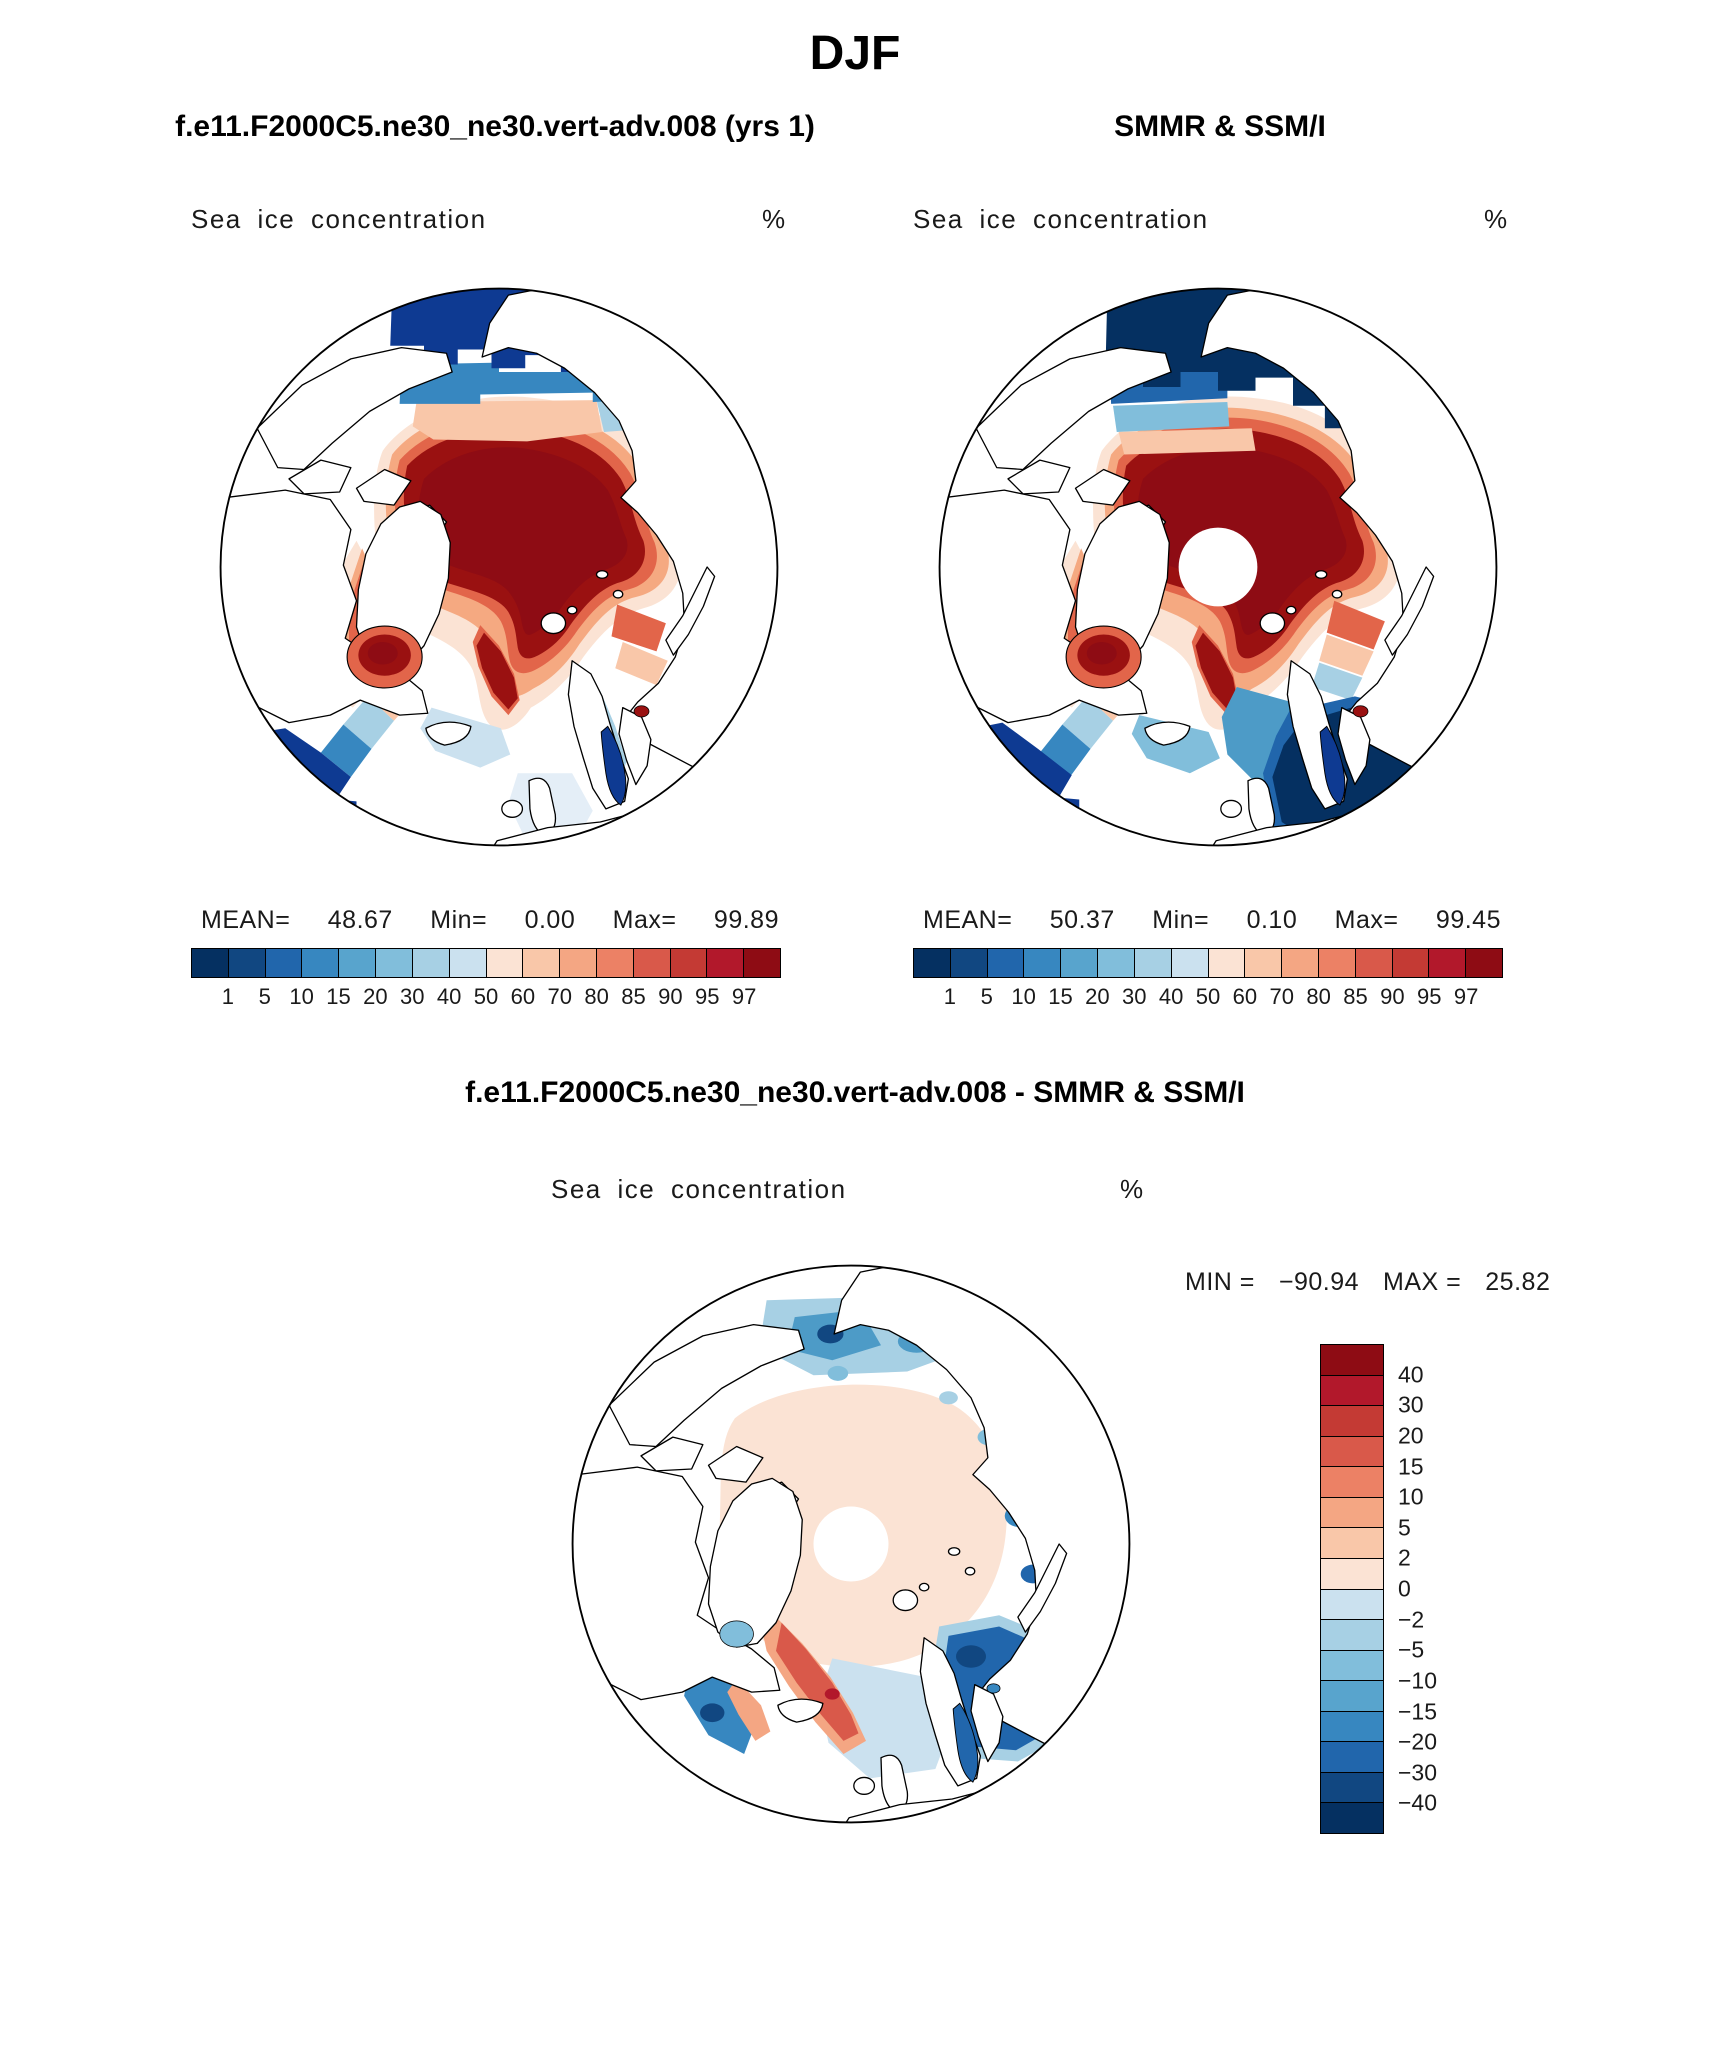  What do you see at coordinates (1418, 1802) in the screenshot?
I see `colorbar-tick-label: −40` at bounding box center [1418, 1802].